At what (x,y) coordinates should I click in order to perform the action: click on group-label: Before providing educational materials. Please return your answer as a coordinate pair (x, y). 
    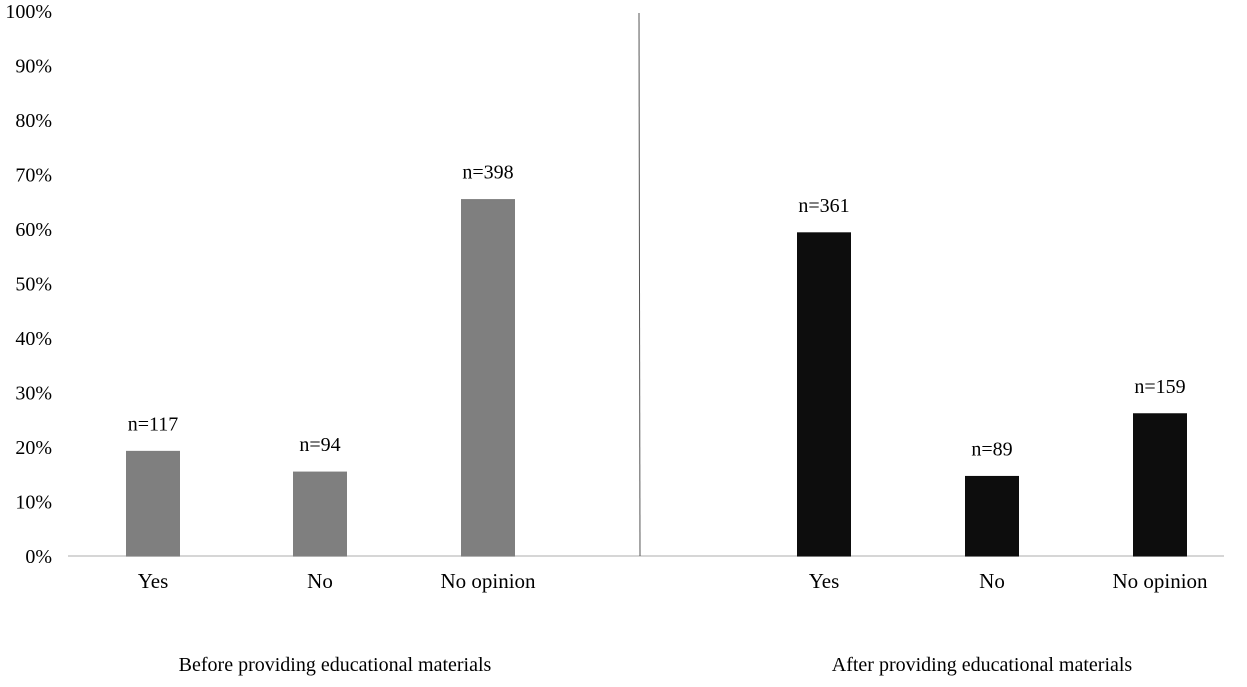
    Looking at the image, I should click on (335, 665).